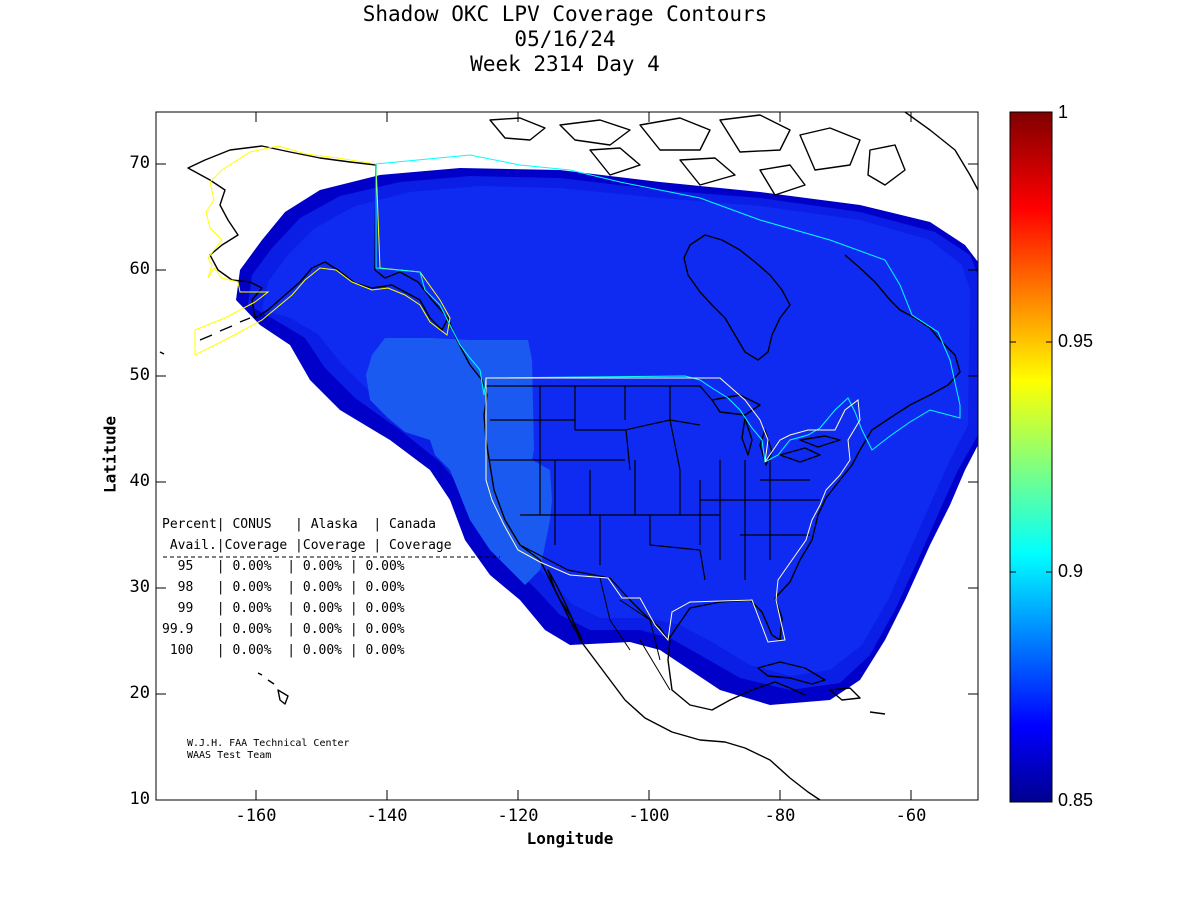 Image resolution: width=1200 pixels, height=900 pixels. I want to click on x-tick-label: -100, so click(649, 816).